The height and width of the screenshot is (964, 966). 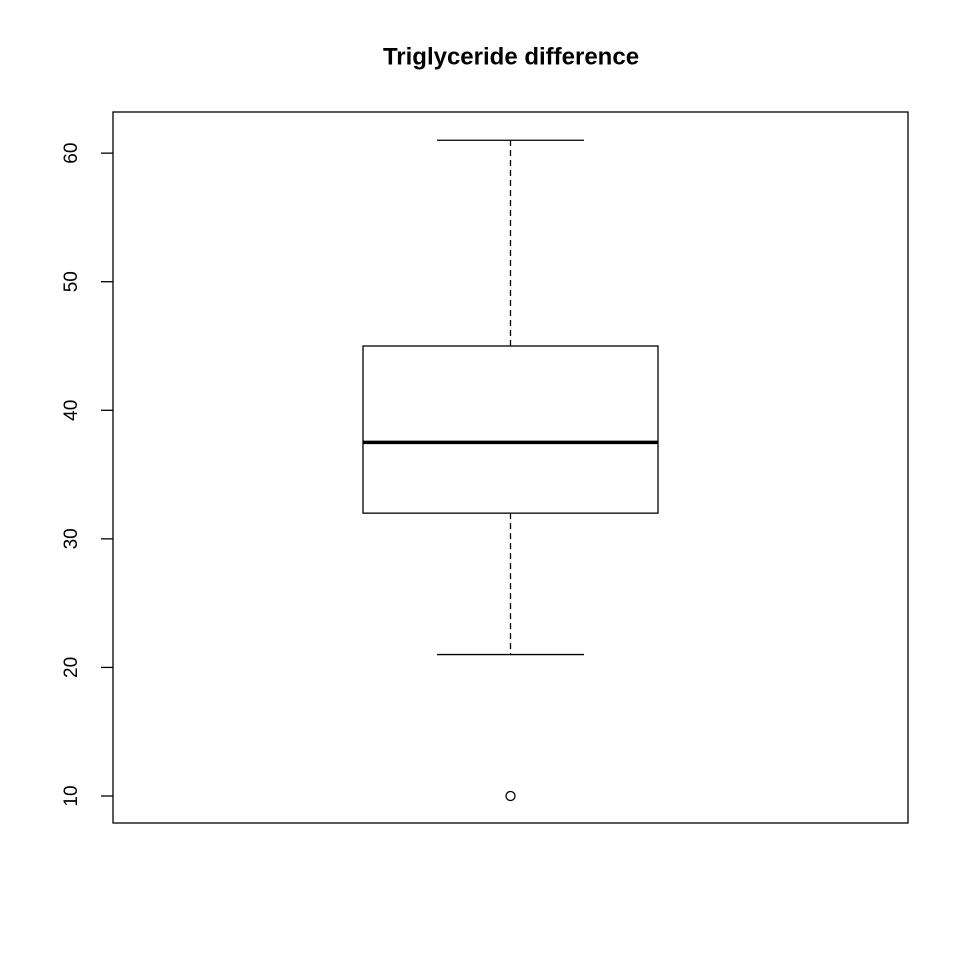 What do you see at coordinates (71, 153) in the screenshot?
I see `y-tick-label: 60` at bounding box center [71, 153].